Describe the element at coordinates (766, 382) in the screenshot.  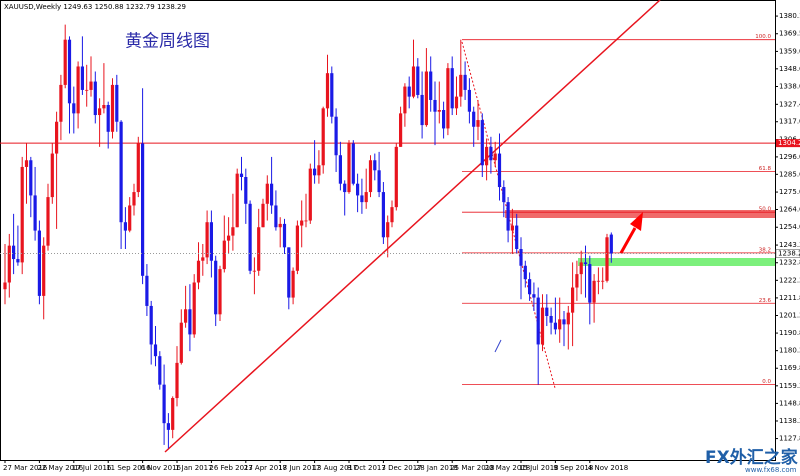
I see `fib-label: 0.0` at that location.